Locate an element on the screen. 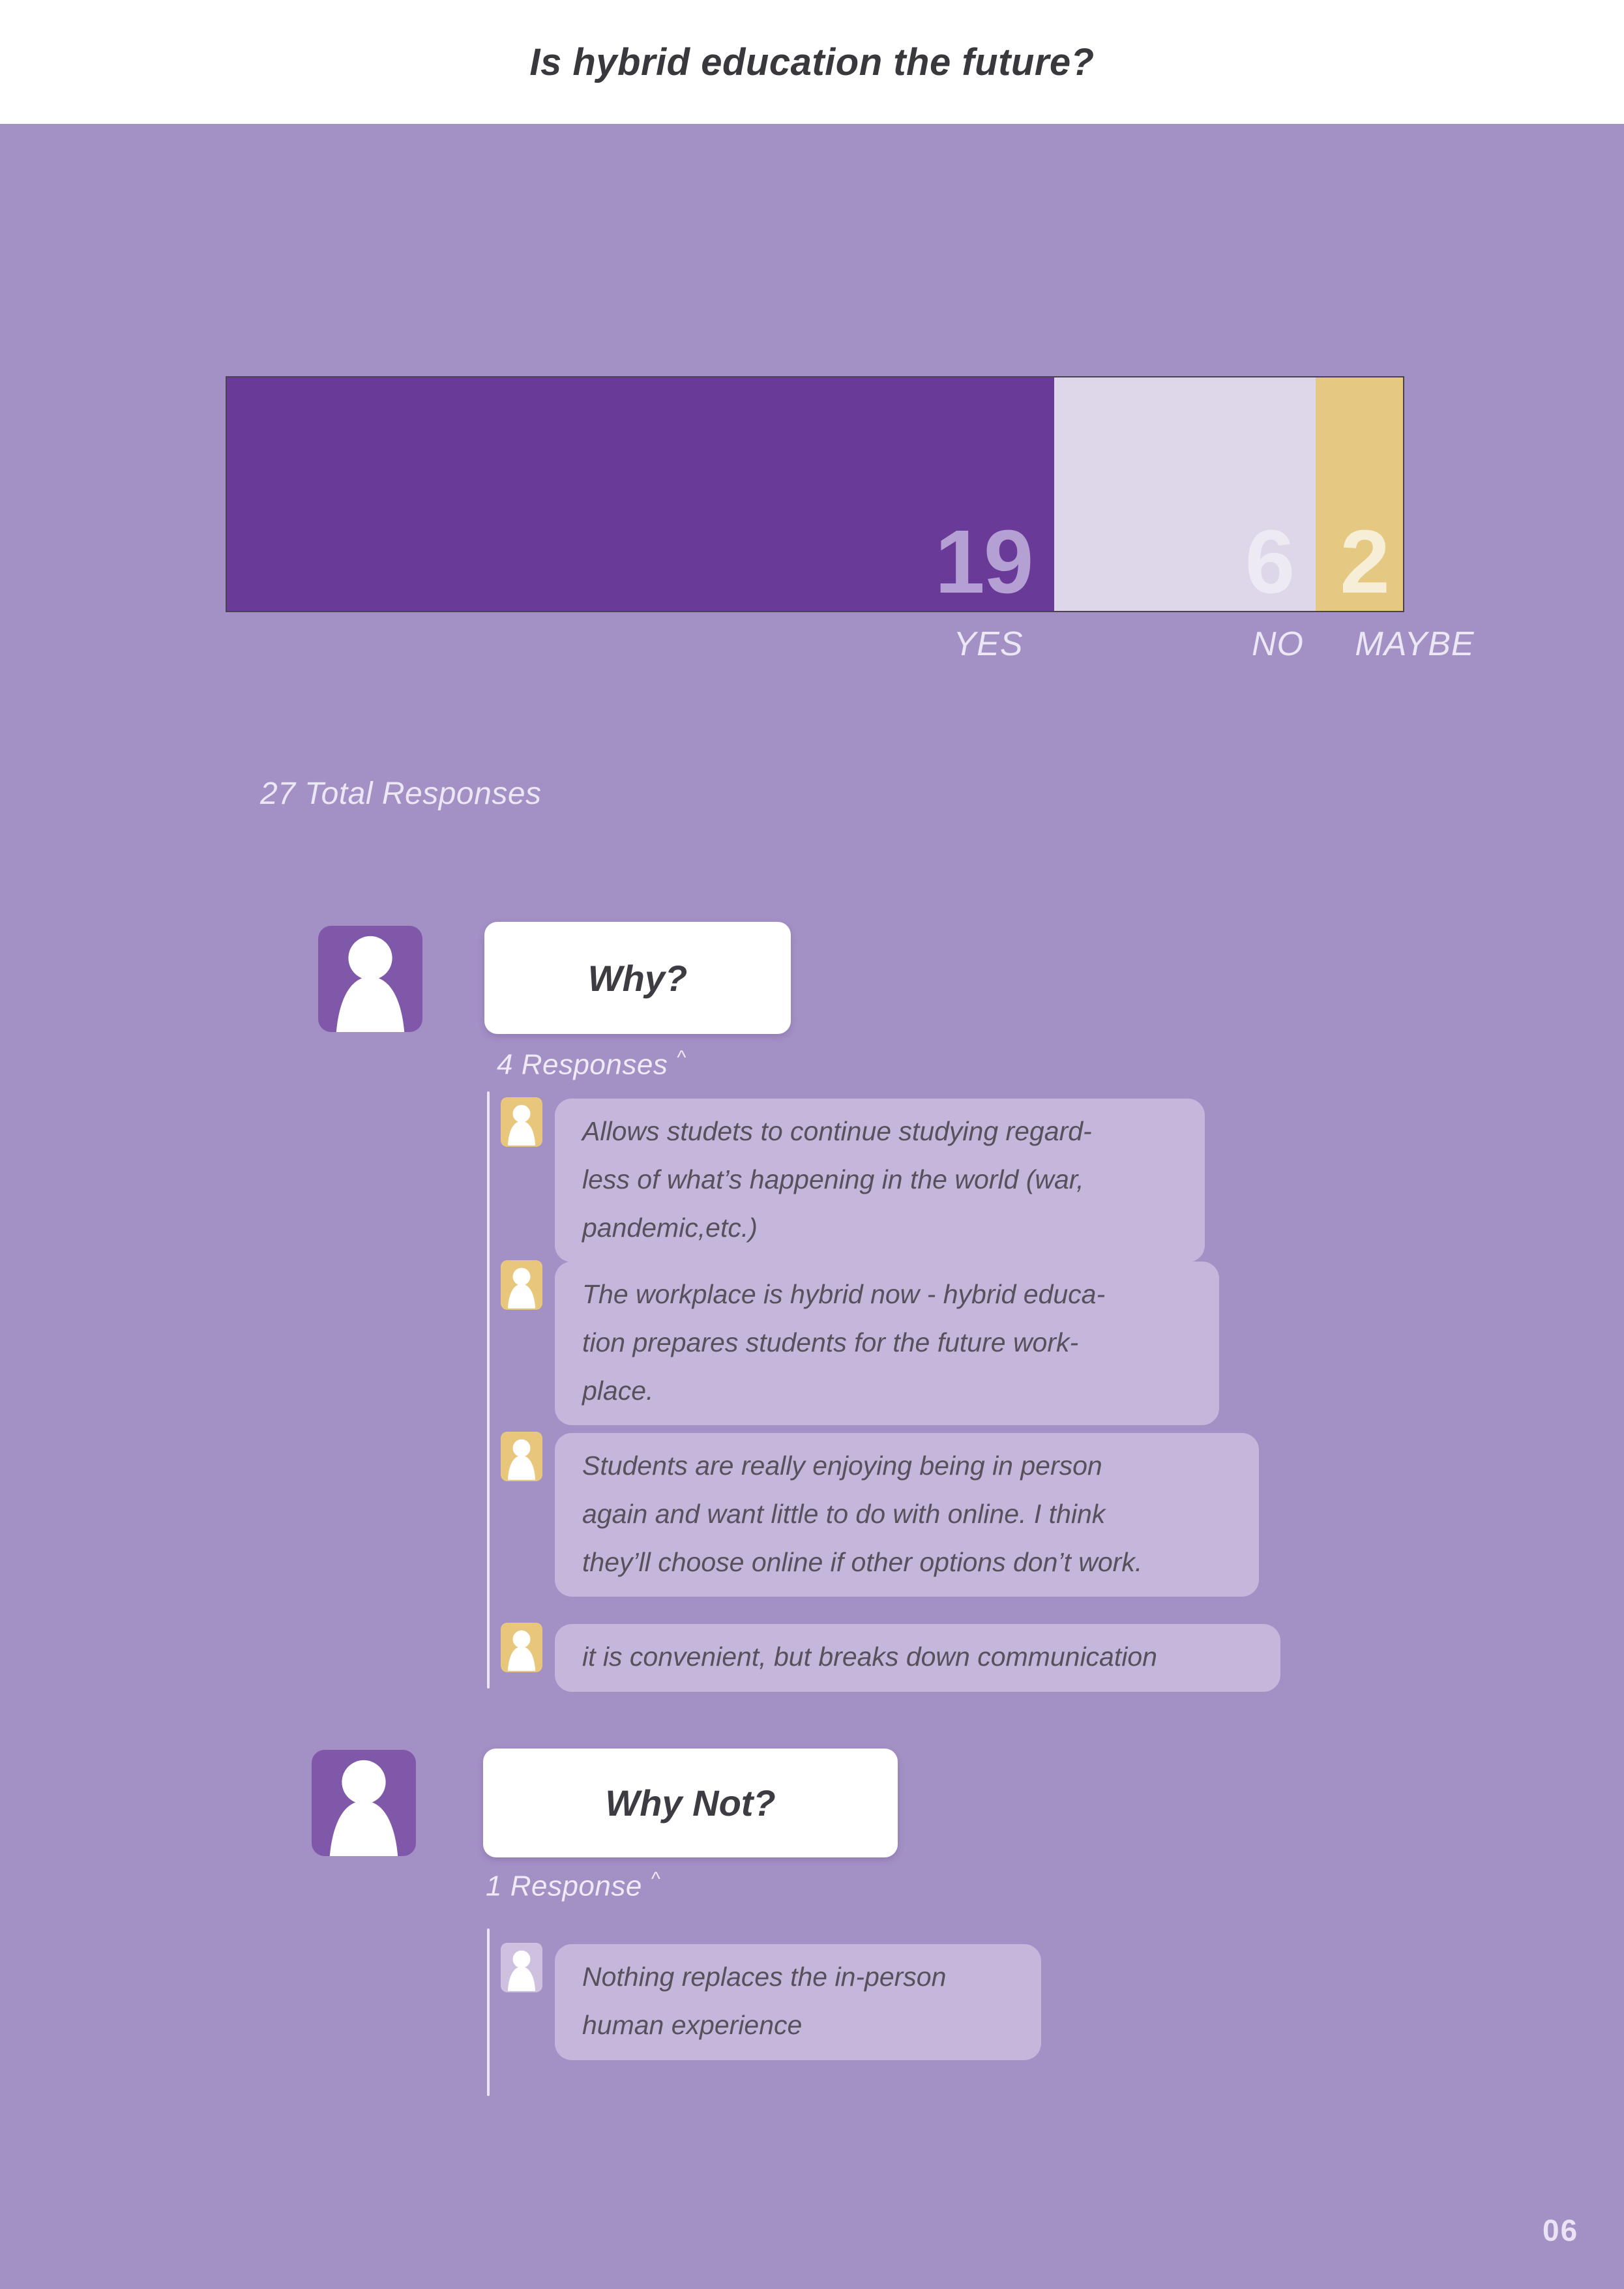 Image resolution: width=1624 pixels, height=2289 pixels. bar-value-no: 6 is located at coordinates (1270, 562).